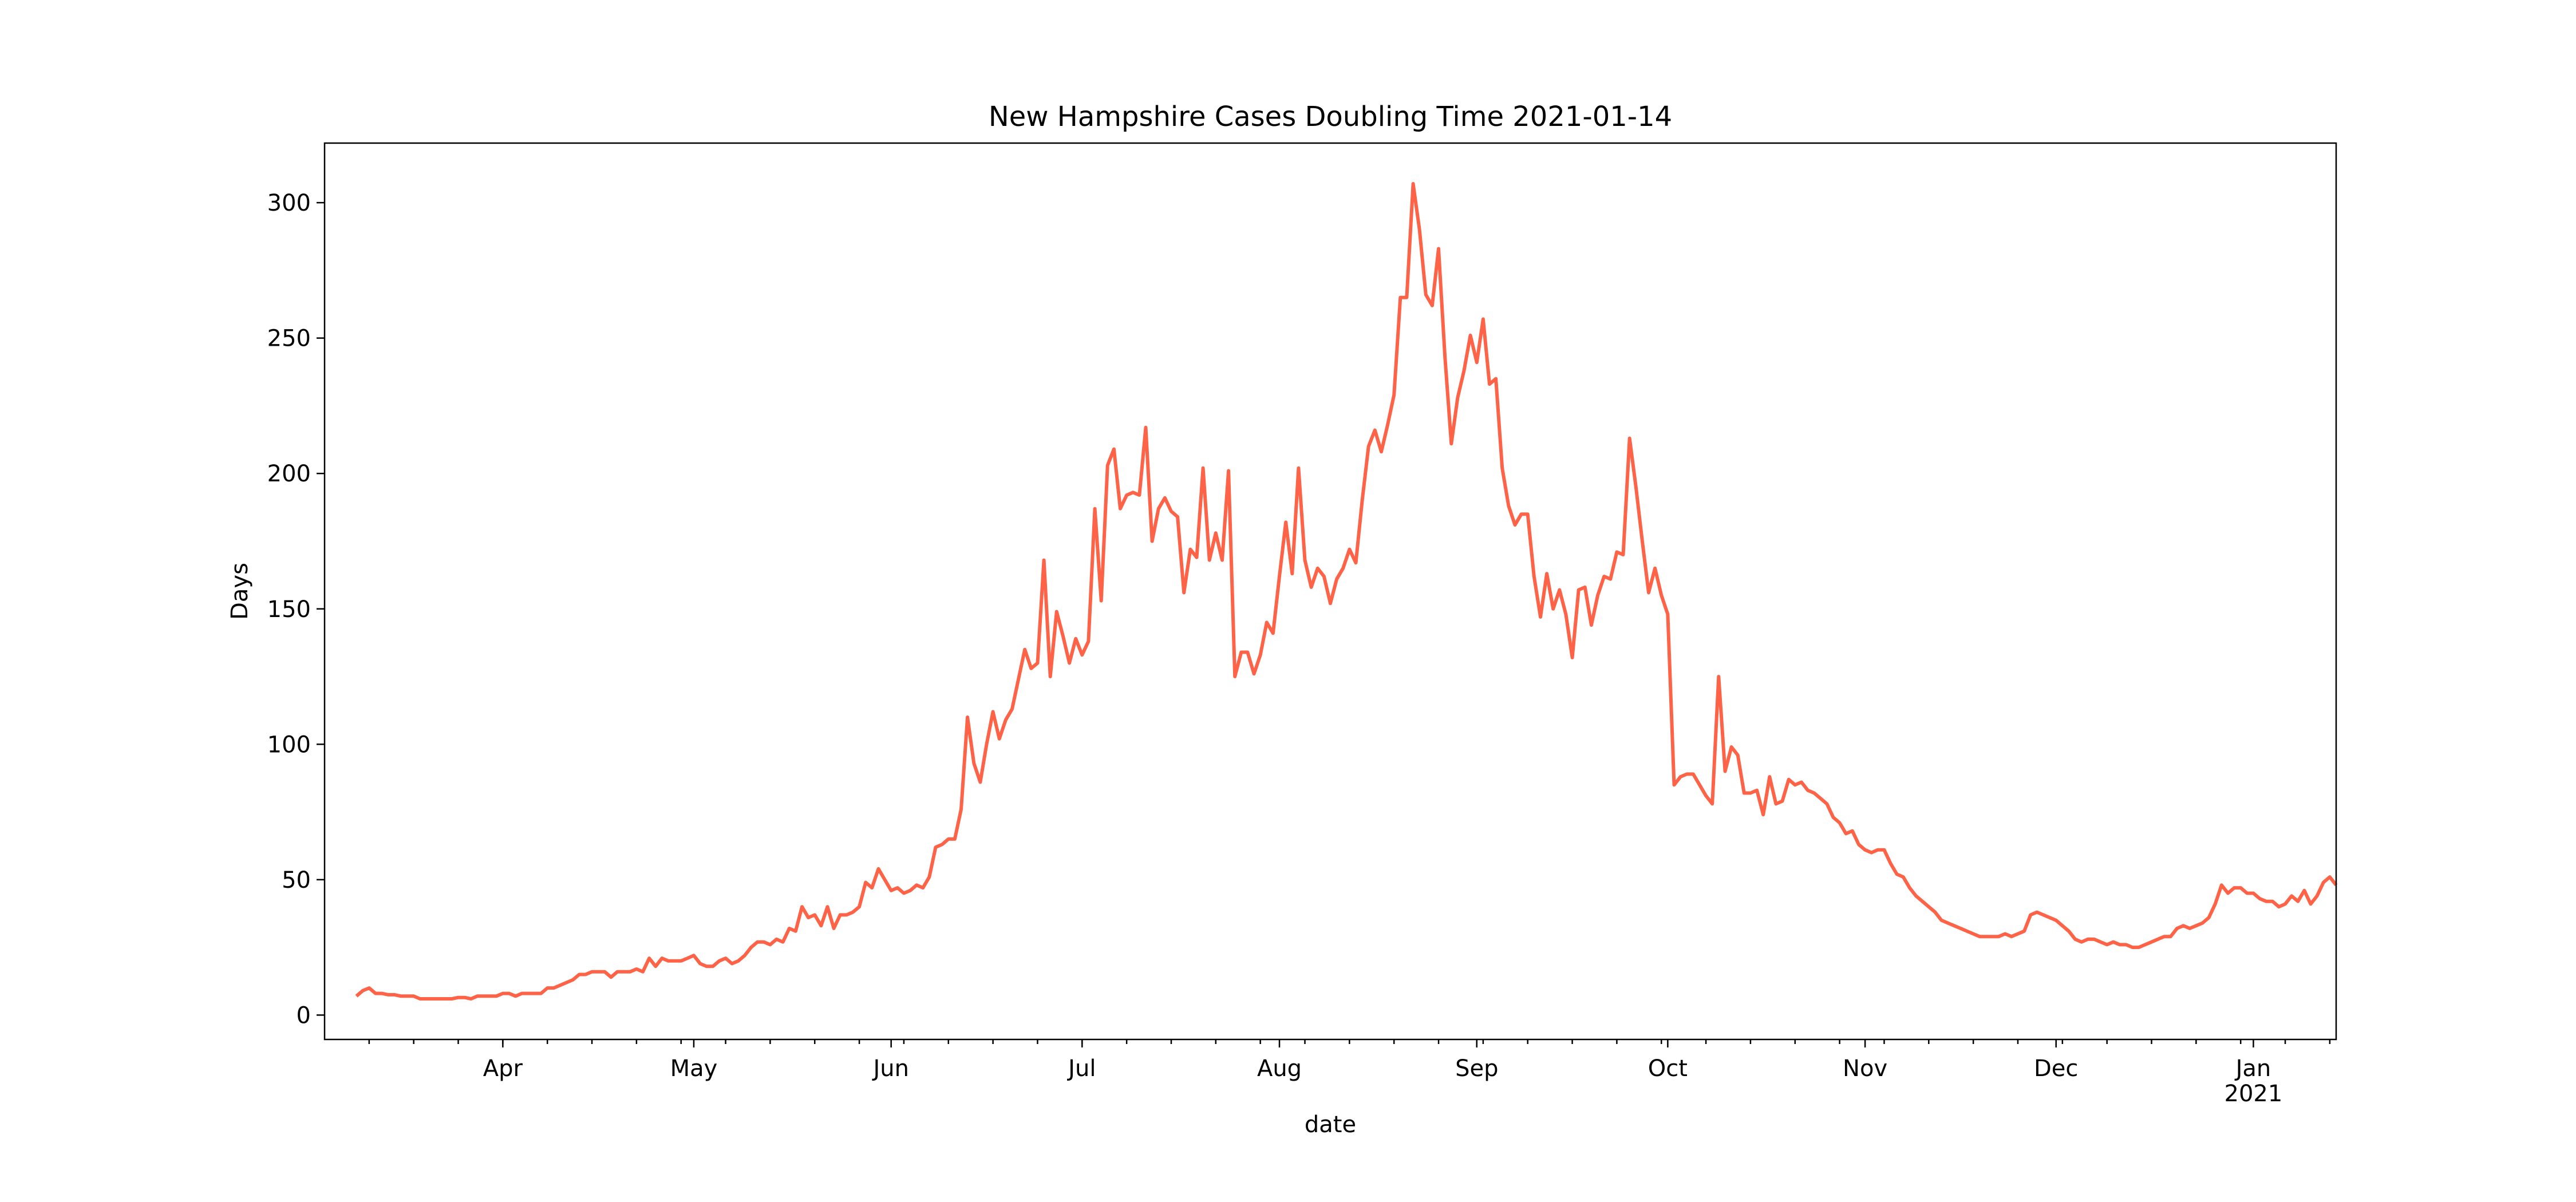  Describe the element at coordinates (1476, 1068) in the screenshot. I see `x-tick-label: Sep` at that location.